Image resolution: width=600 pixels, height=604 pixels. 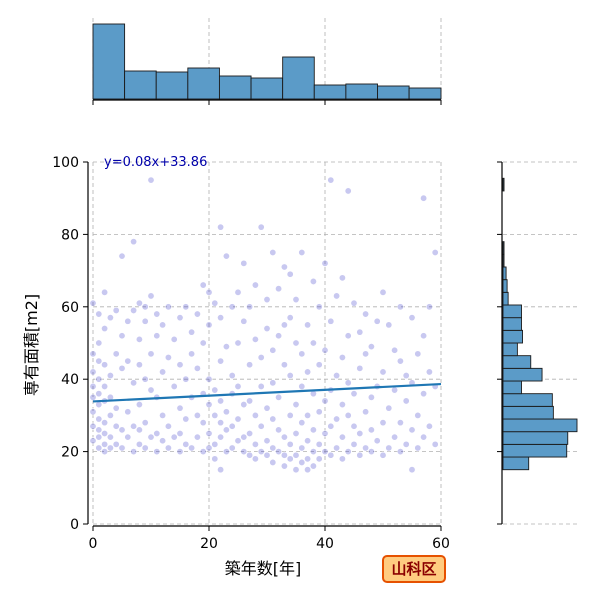 What do you see at coordinates (263, 568) in the screenshot?
I see `x-axis-title: 築年数[年]` at bounding box center [263, 568].